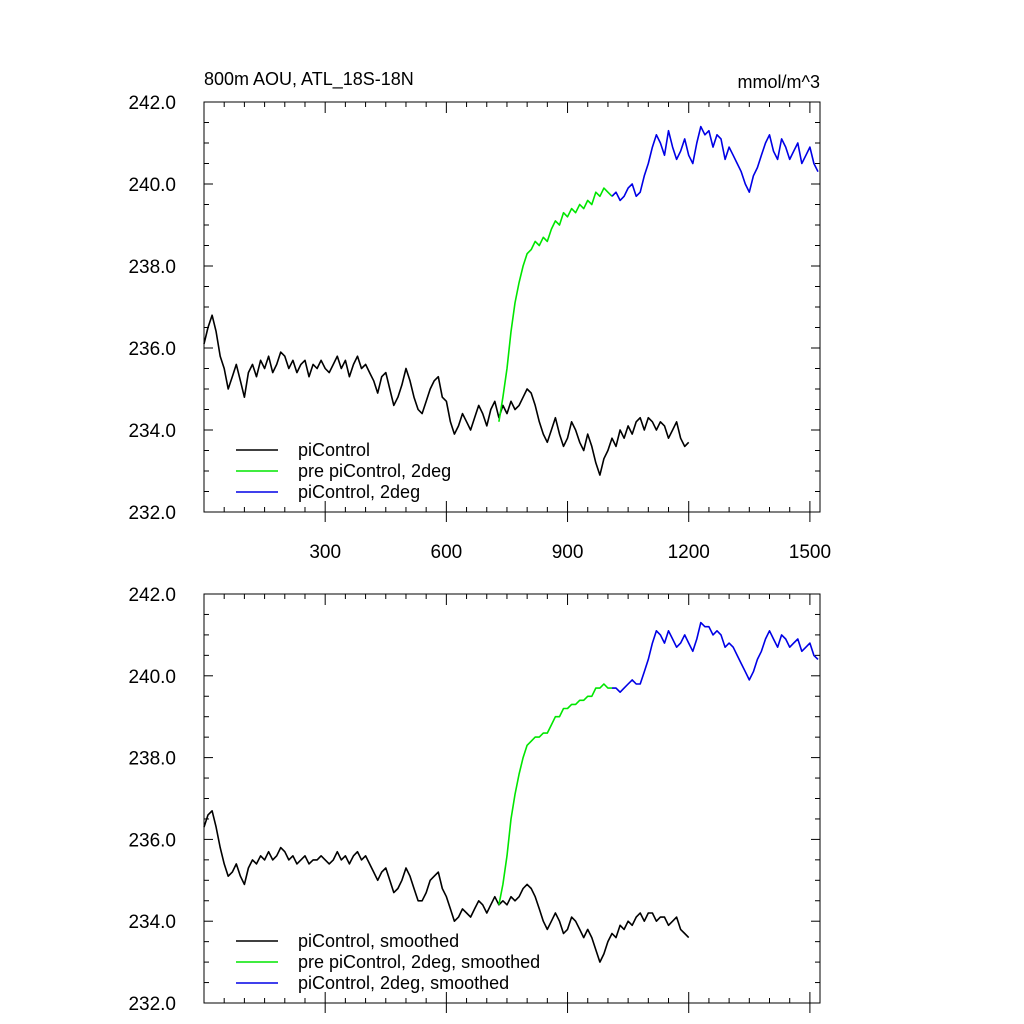 Image resolution: width=1024 pixels, height=1024 pixels. Describe the element at coordinates (447, 552) in the screenshot. I see `x-tick-label: 600` at that location.